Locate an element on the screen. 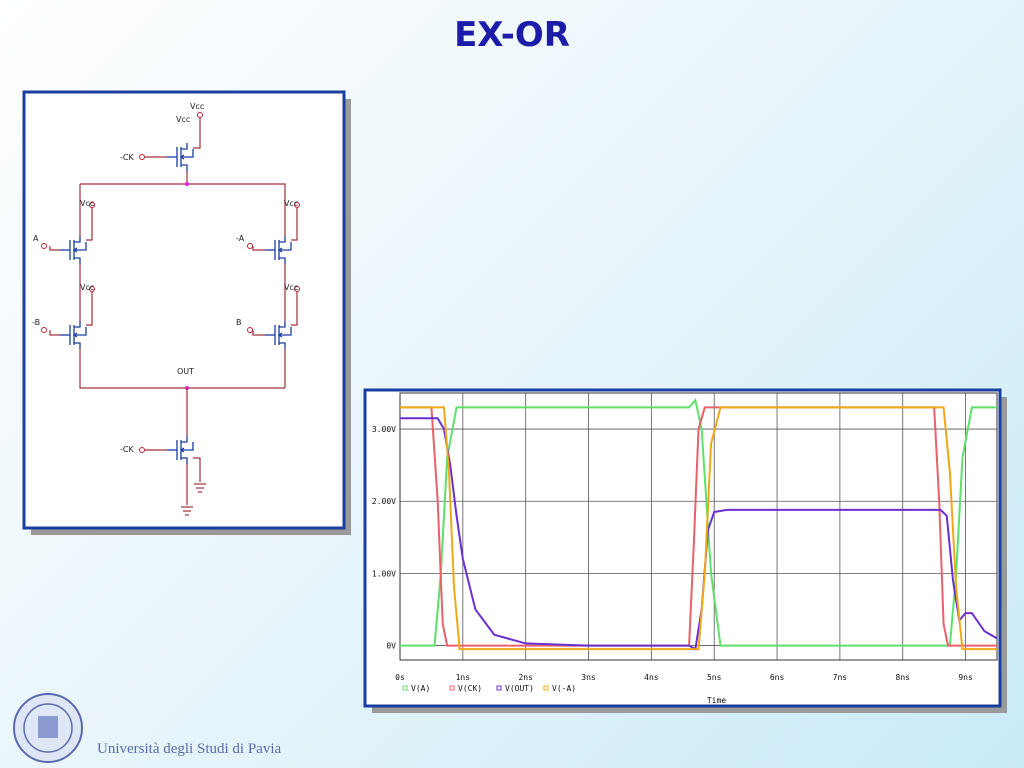  y-tick-label: 3.00V is located at coordinates (384, 429).